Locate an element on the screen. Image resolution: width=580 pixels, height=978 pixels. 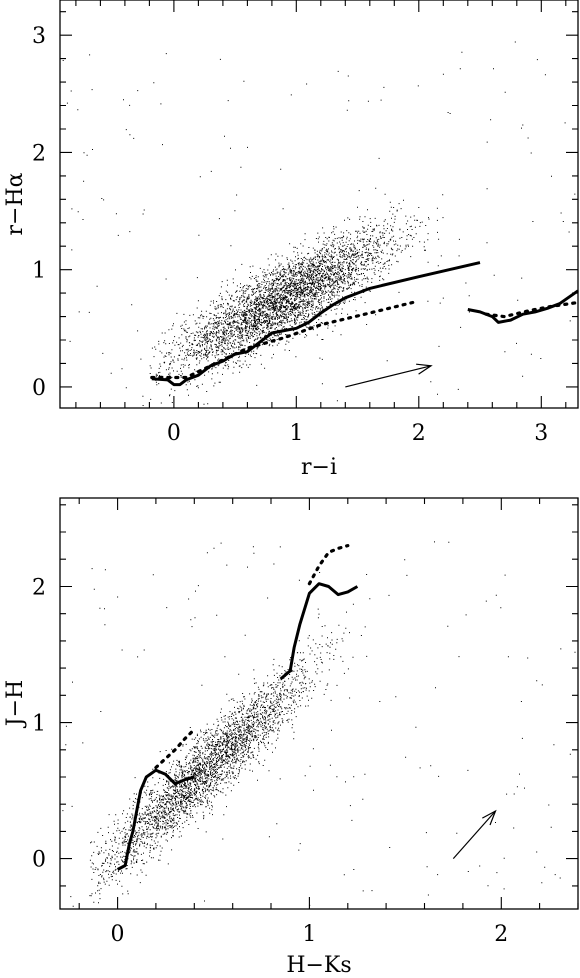
bottom-curve-2-solid is located at coordinates (319, 631).